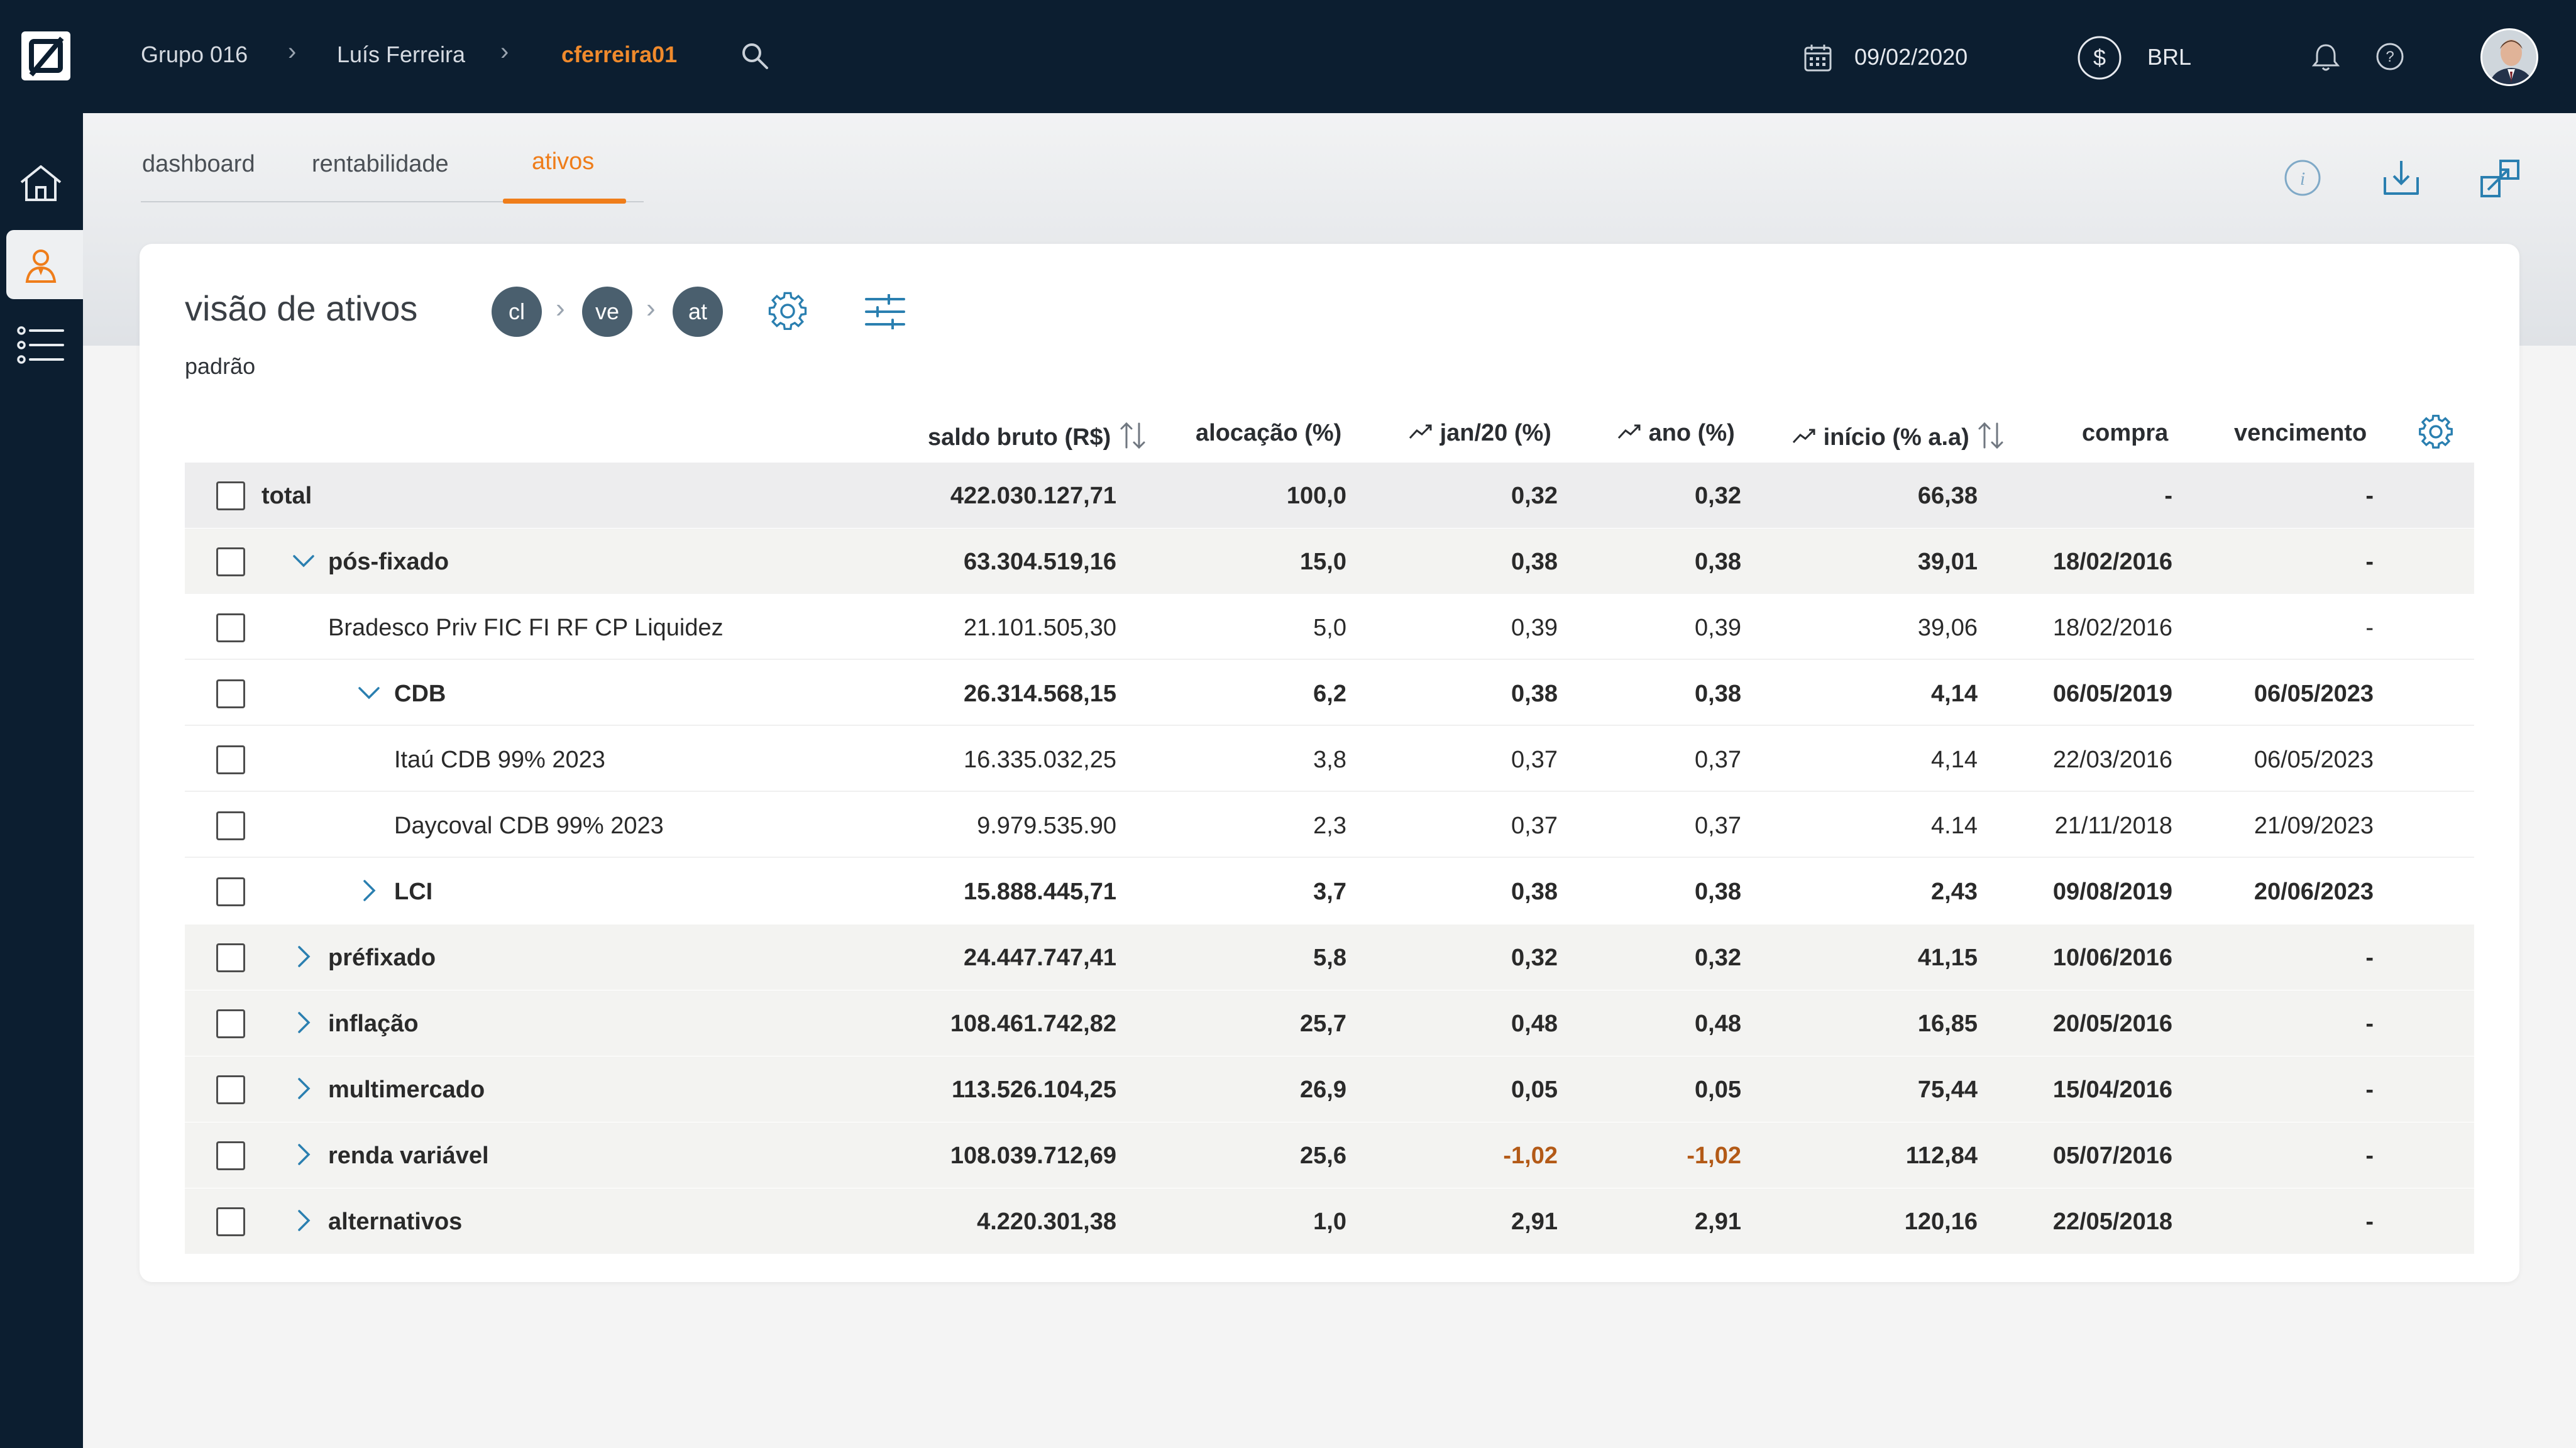 Image resolution: width=2576 pixels, height=1448 pixels. I want to click on app-logo, so click(45, 55).